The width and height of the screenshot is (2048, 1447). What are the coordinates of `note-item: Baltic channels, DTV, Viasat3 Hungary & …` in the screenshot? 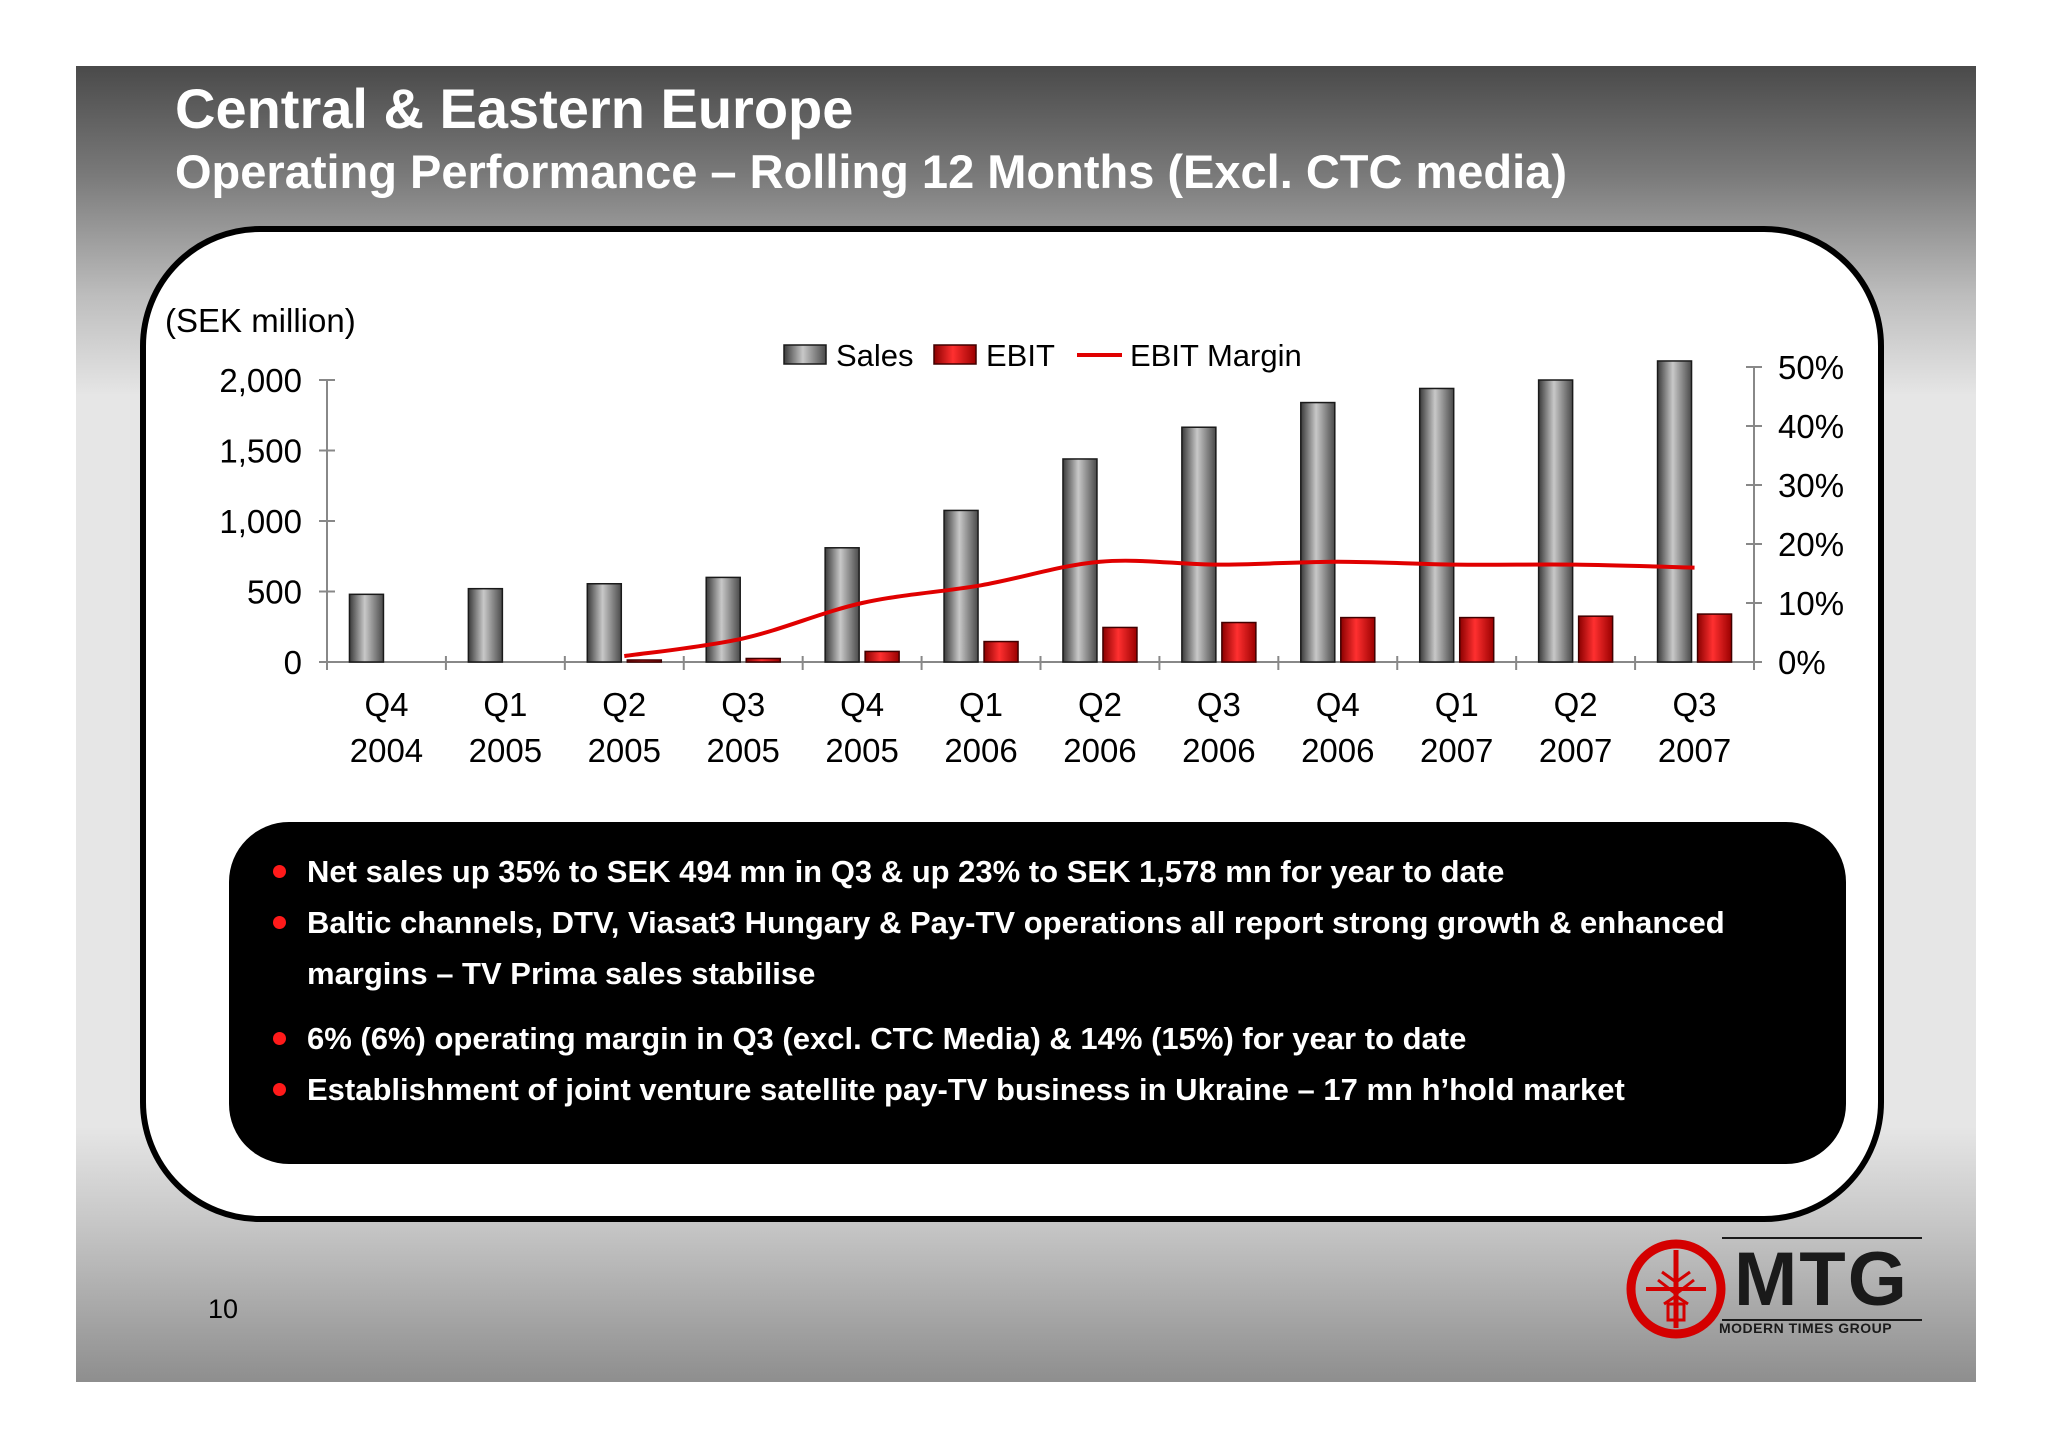 It's located at (1029, 948).